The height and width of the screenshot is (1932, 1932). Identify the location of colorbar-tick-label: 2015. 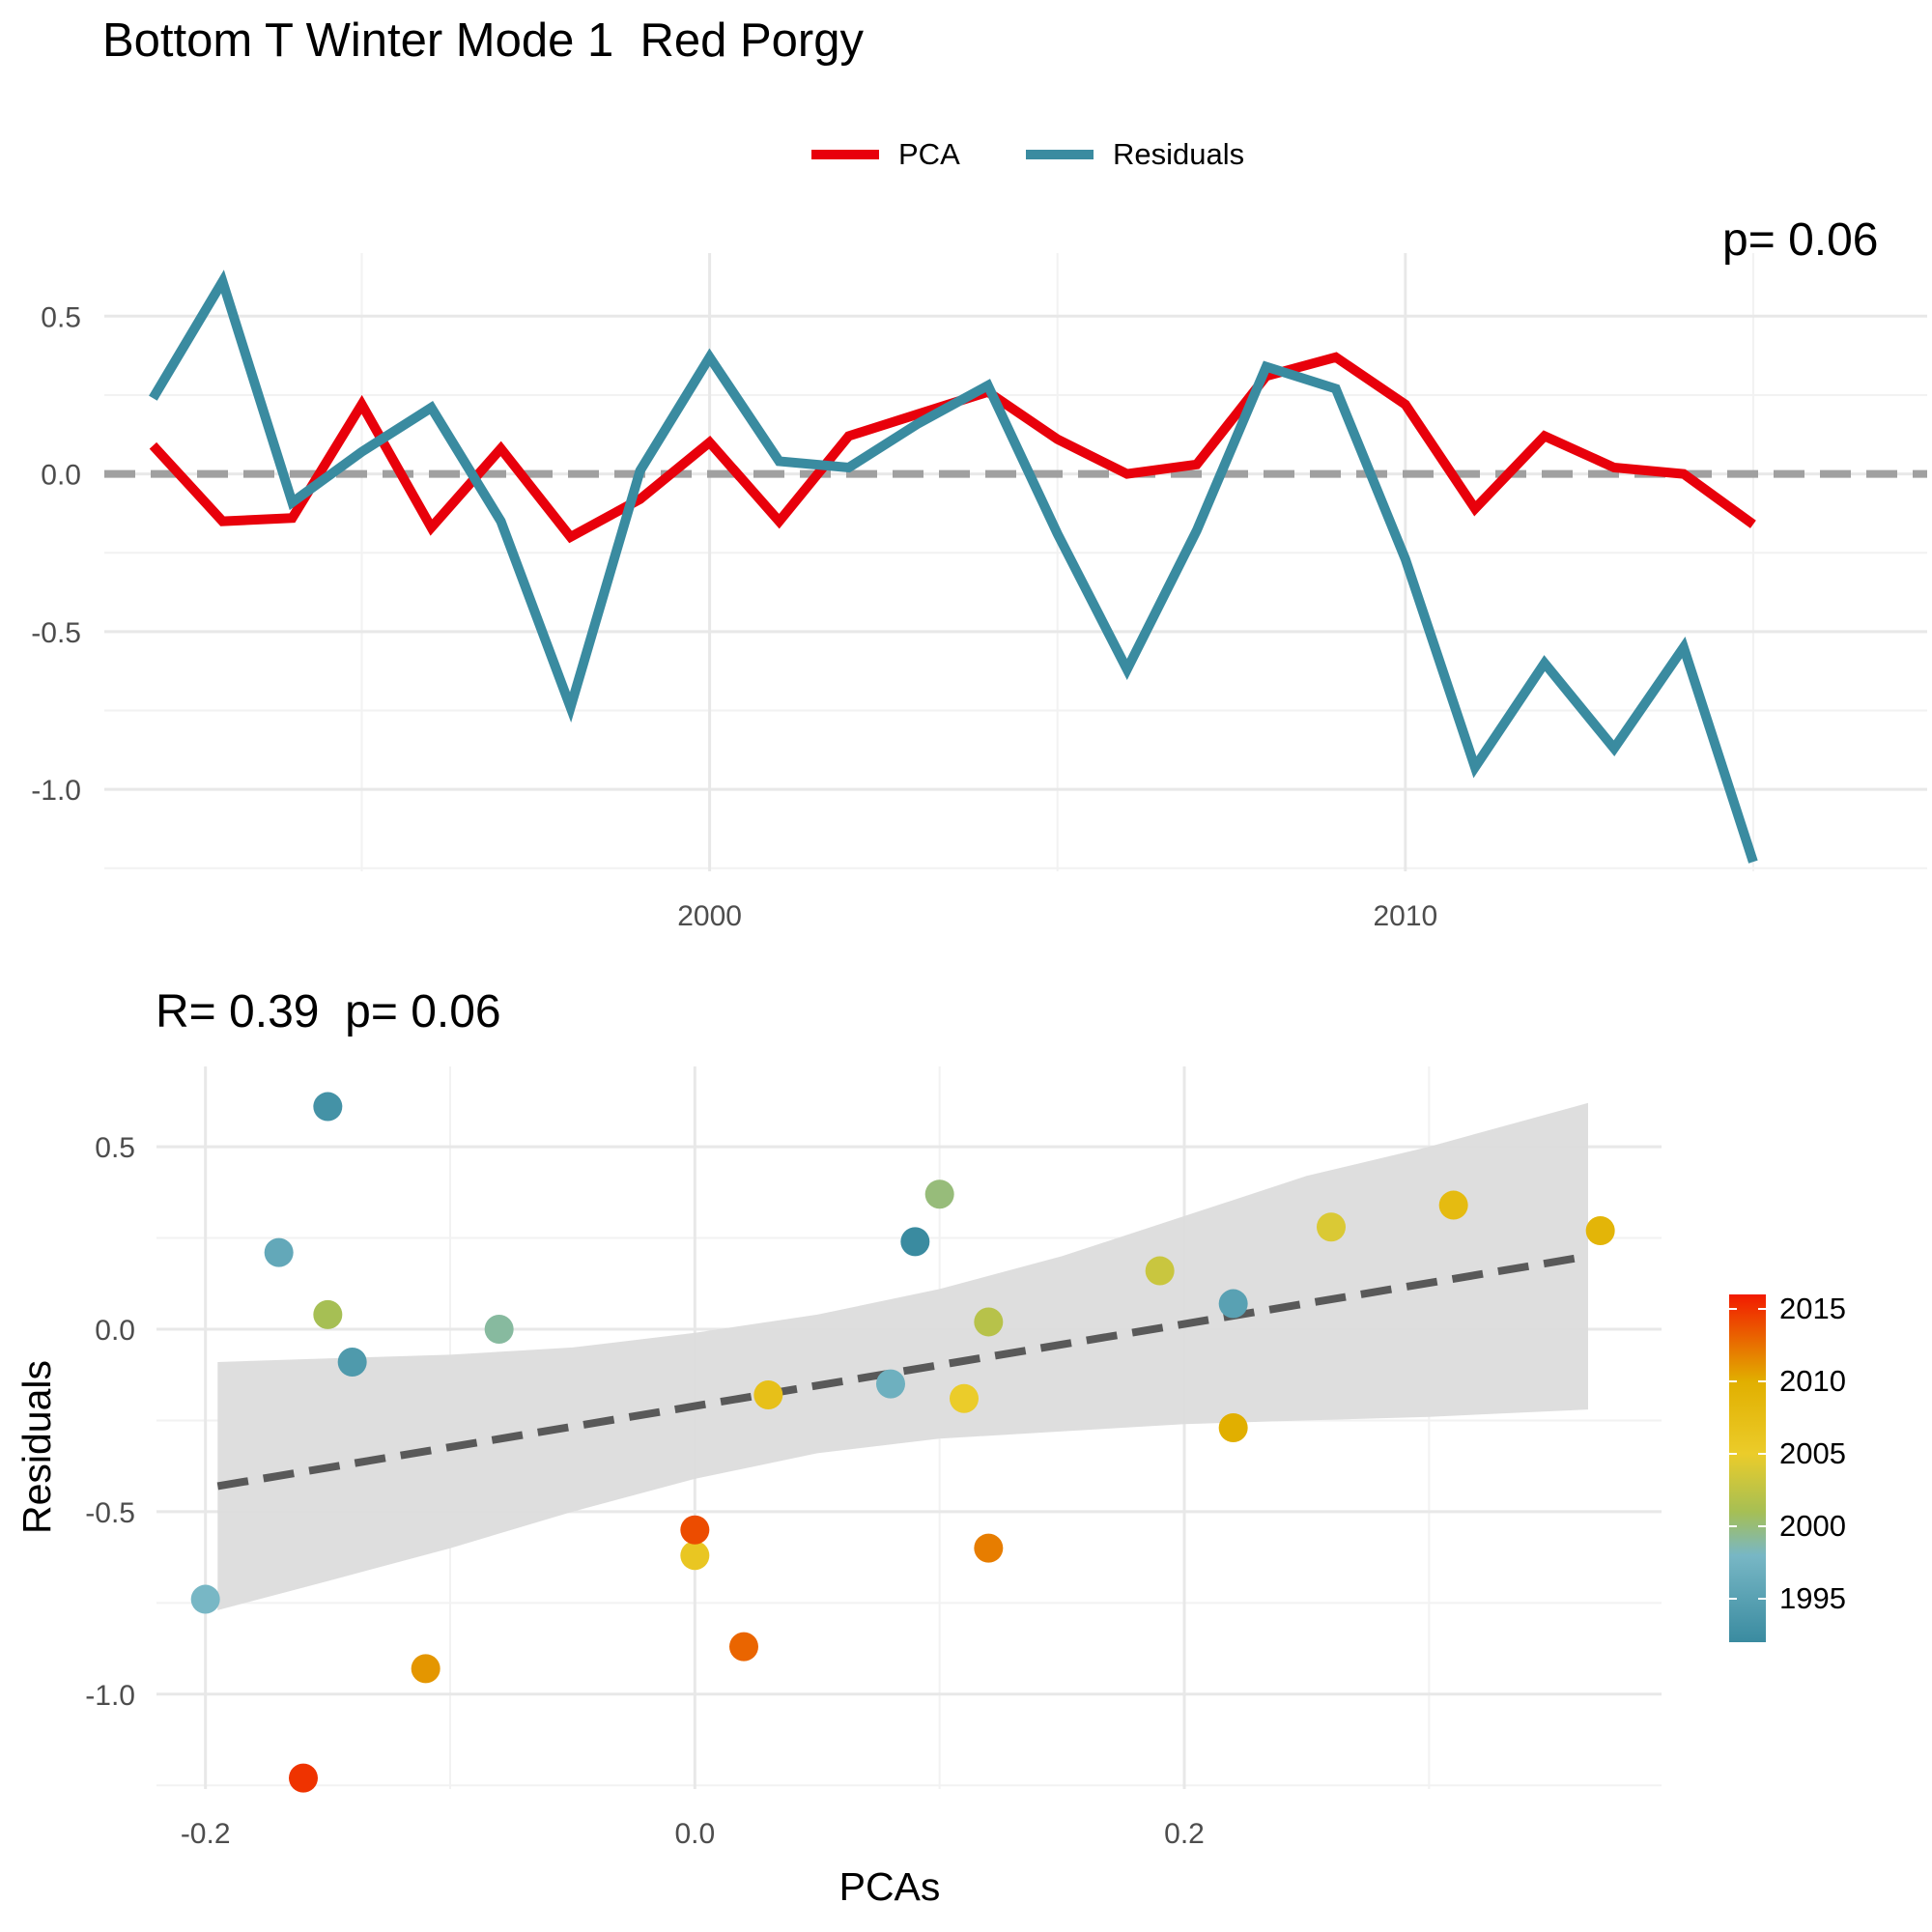
(1812, 1308).